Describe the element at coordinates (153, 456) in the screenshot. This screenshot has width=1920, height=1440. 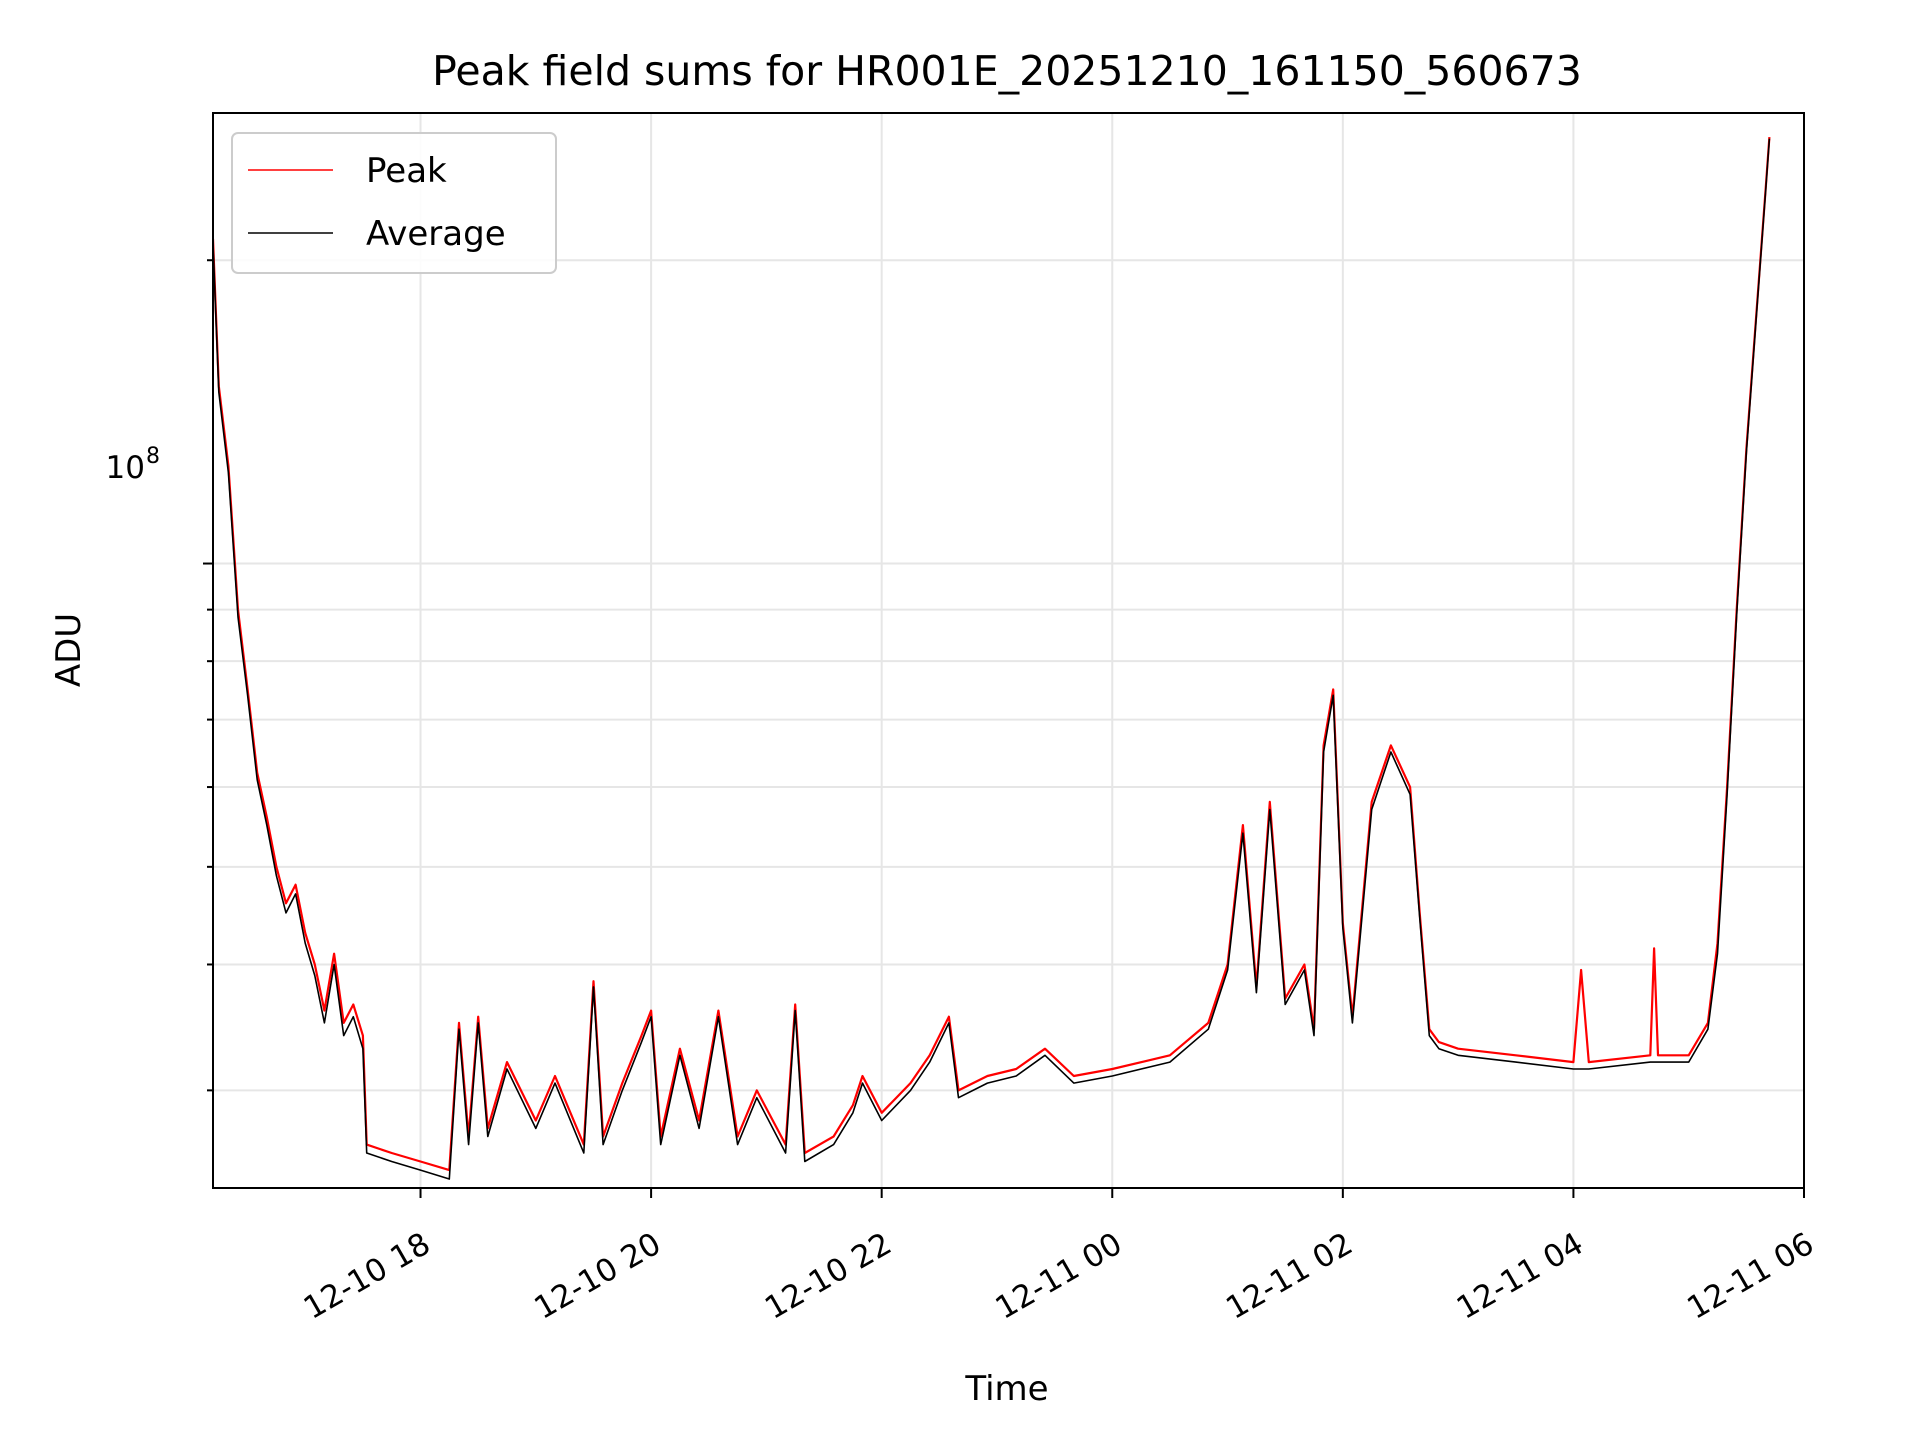
I see `y-tick-exponent: 8` at that location.